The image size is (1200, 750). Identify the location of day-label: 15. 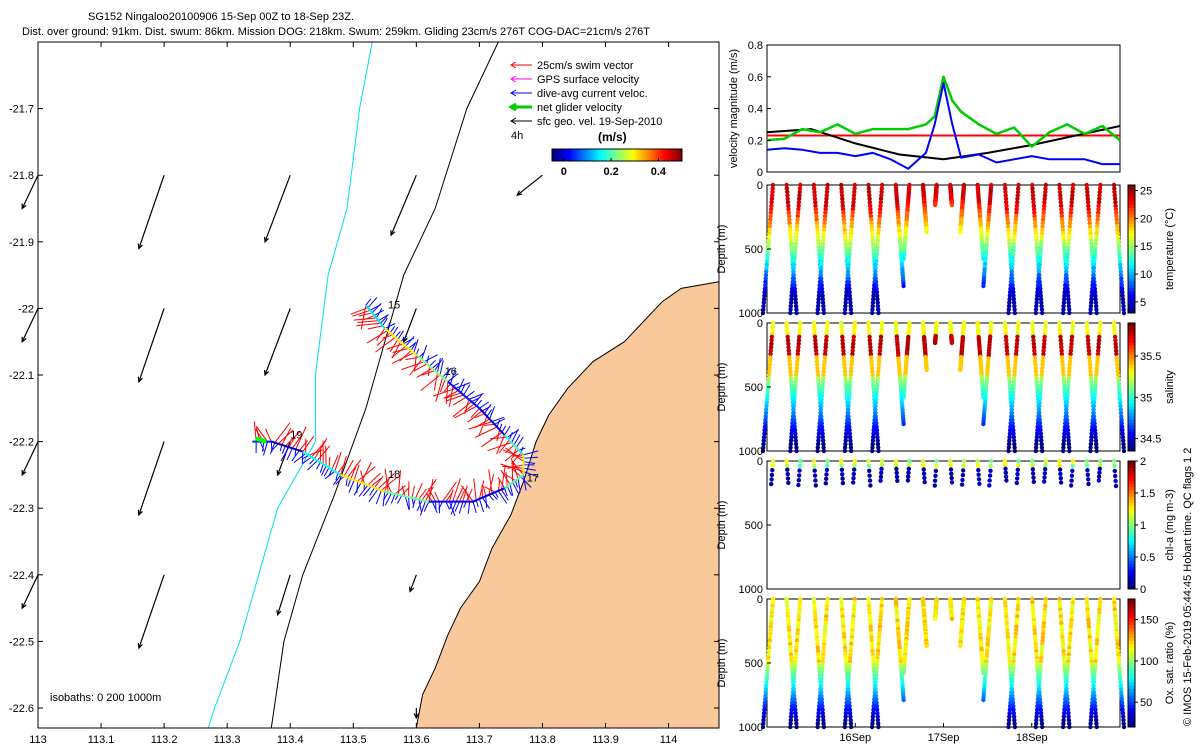
(394, 305).